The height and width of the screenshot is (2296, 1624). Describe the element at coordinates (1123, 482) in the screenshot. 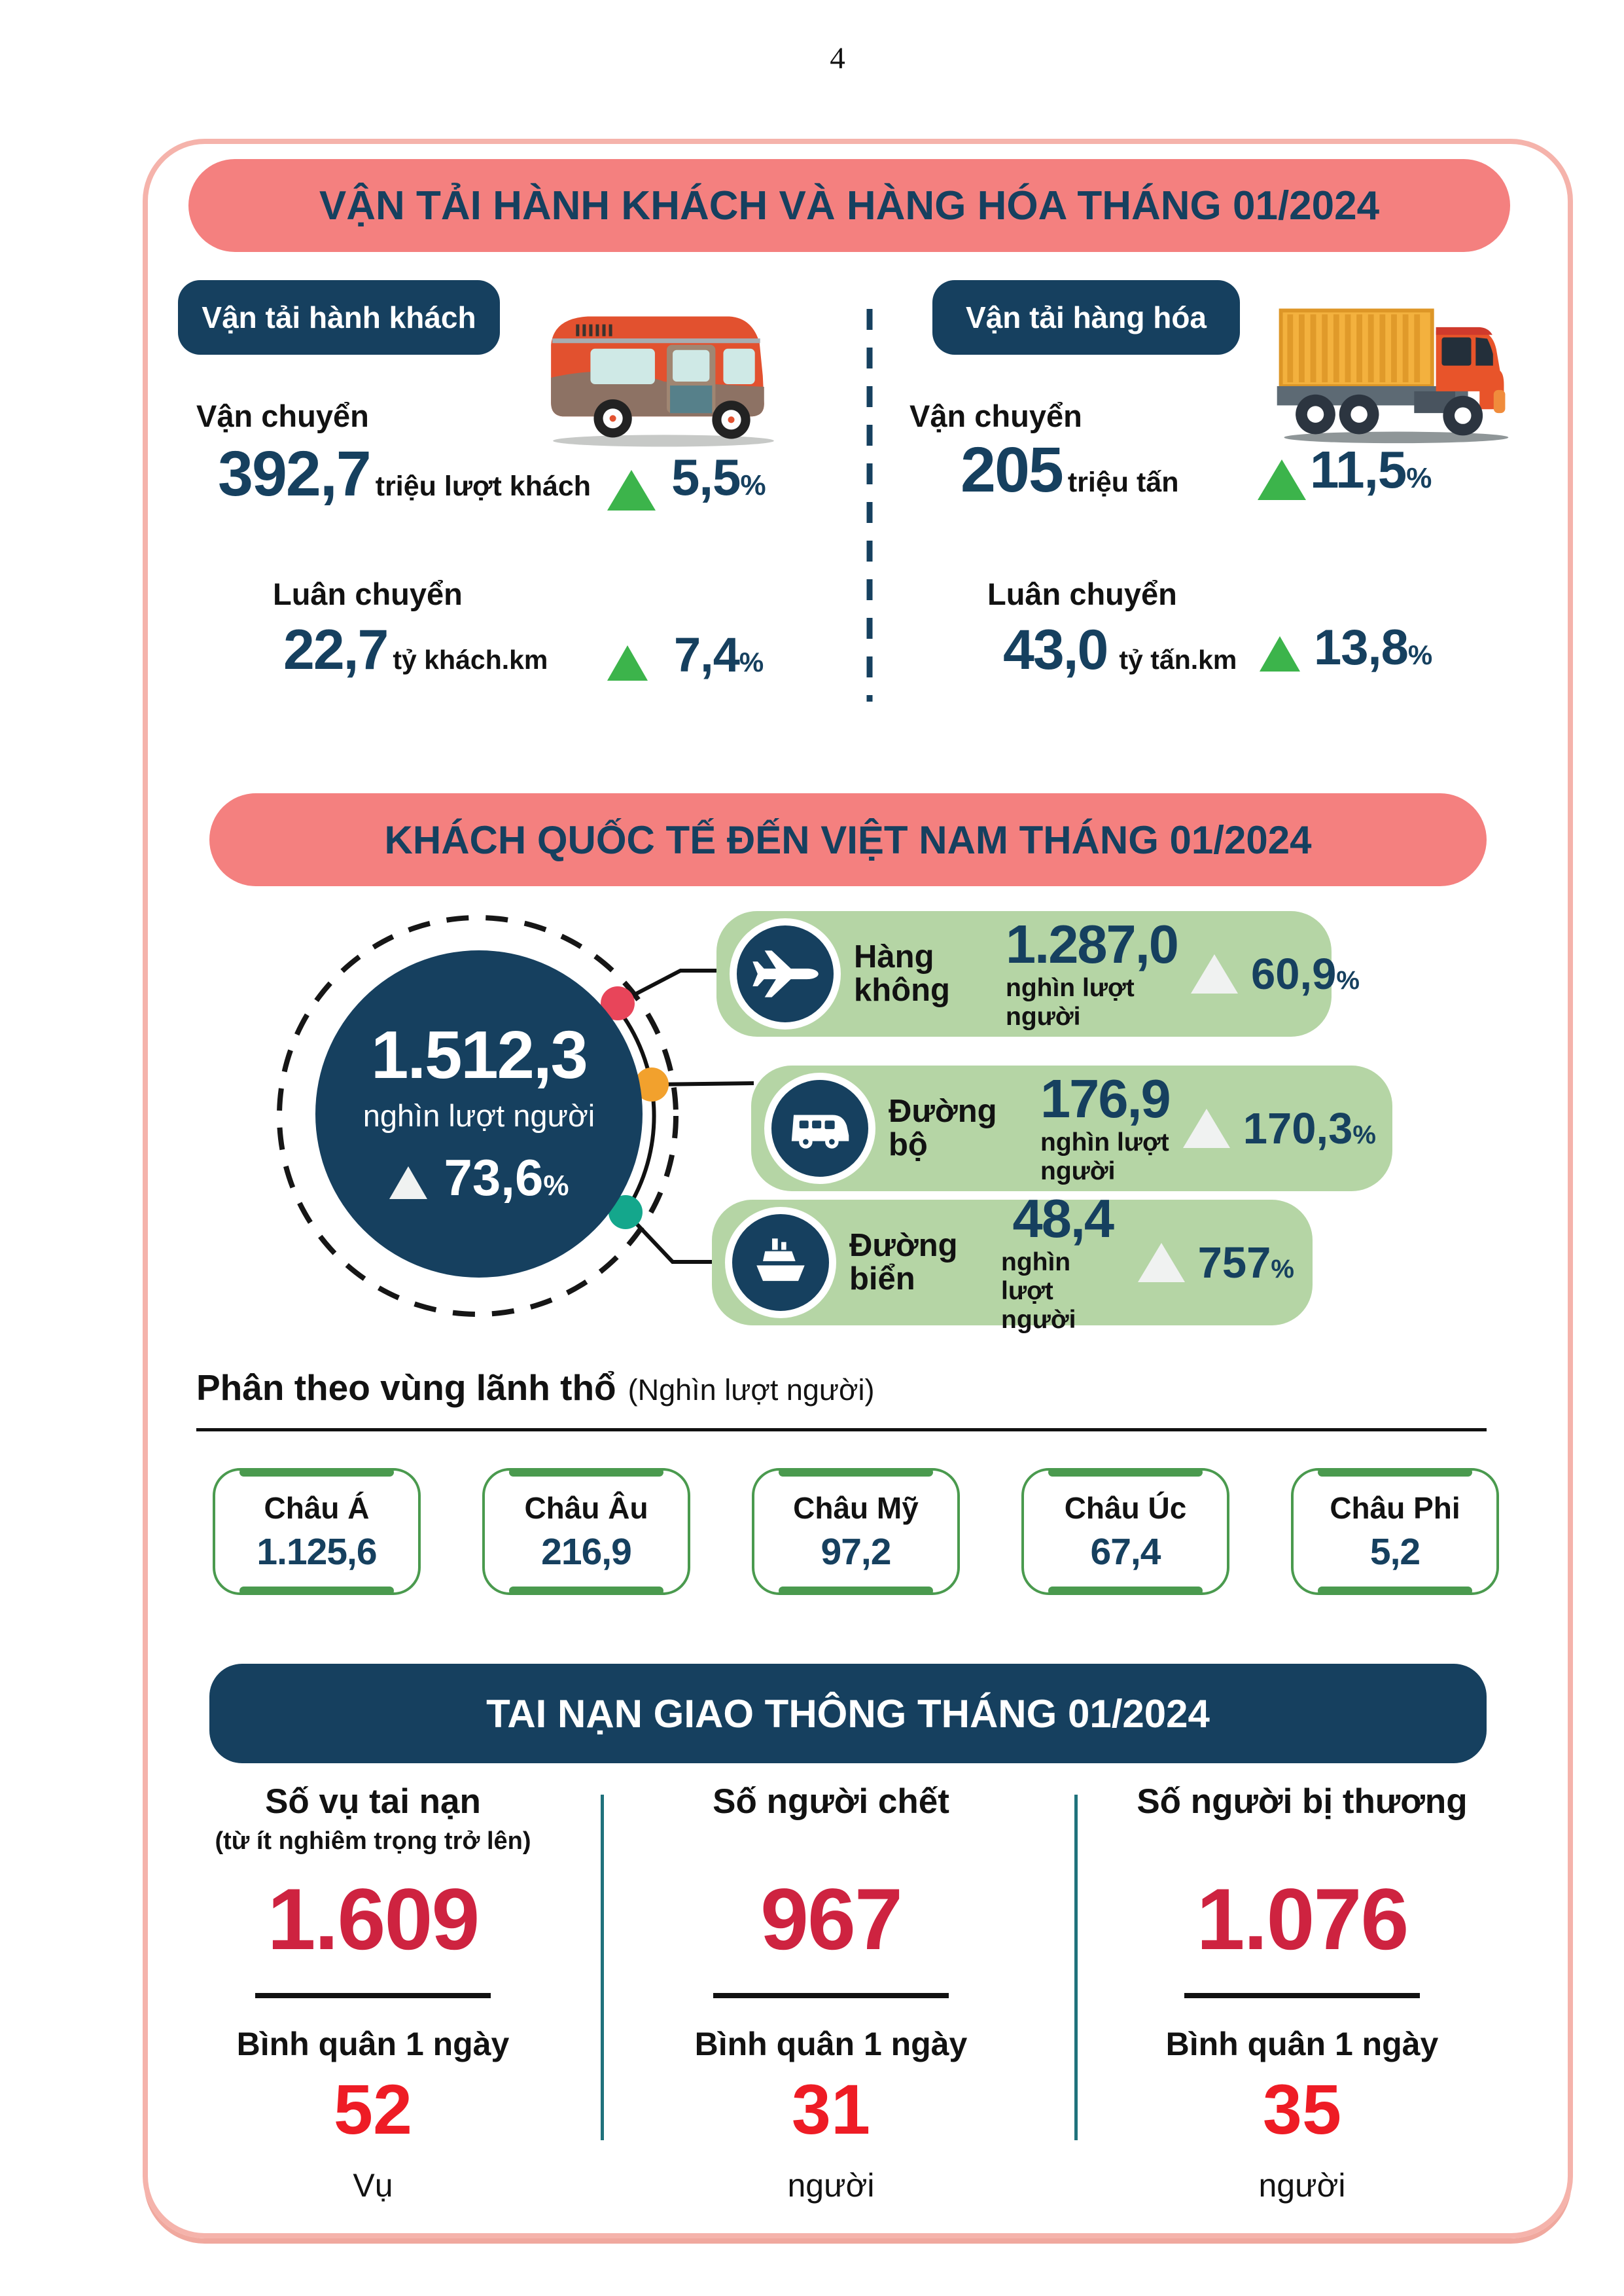

I see `freight-volume-unit: triệu tấn` at that location.